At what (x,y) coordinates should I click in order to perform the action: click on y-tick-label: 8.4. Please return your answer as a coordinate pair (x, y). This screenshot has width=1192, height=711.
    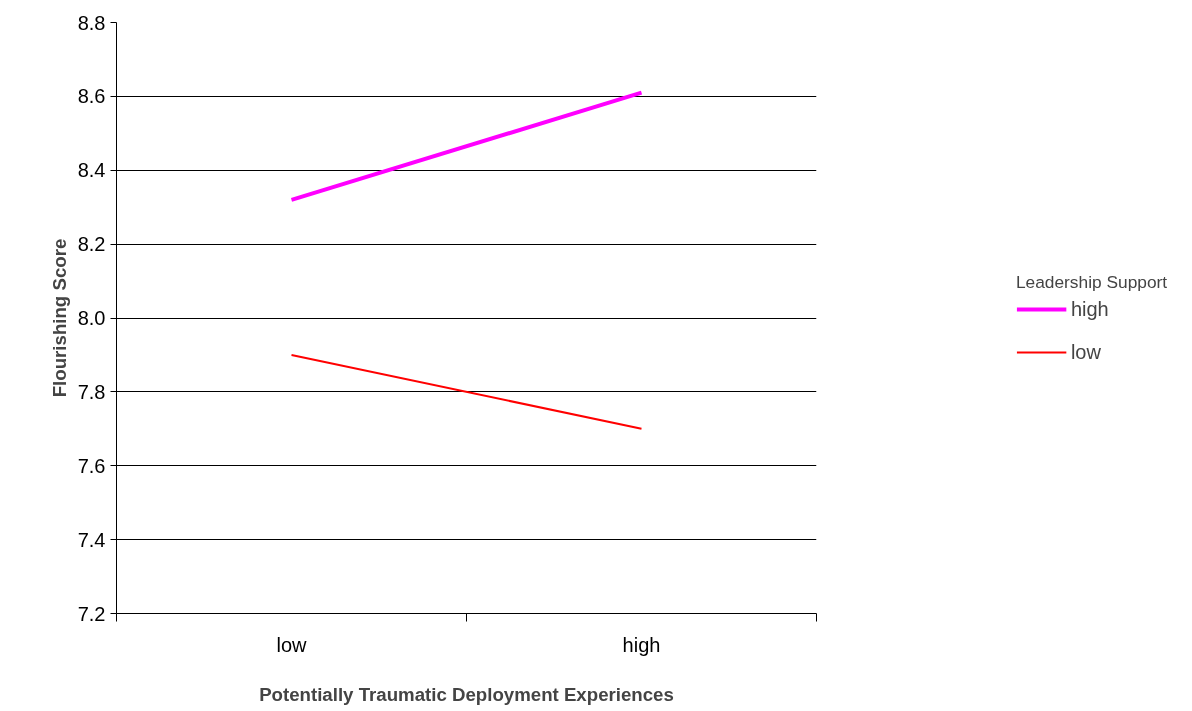
    Looking at the image, I should click on (91, 170).